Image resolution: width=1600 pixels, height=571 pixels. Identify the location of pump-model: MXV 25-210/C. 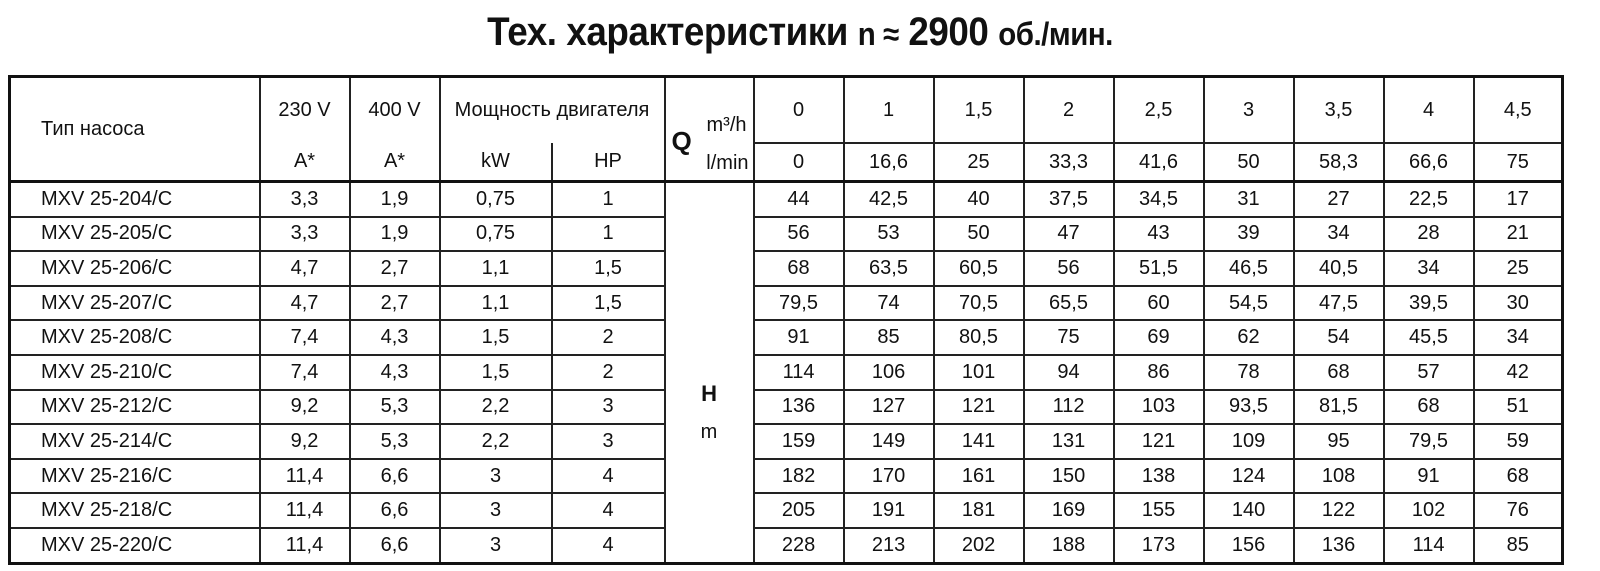
(134, 372).